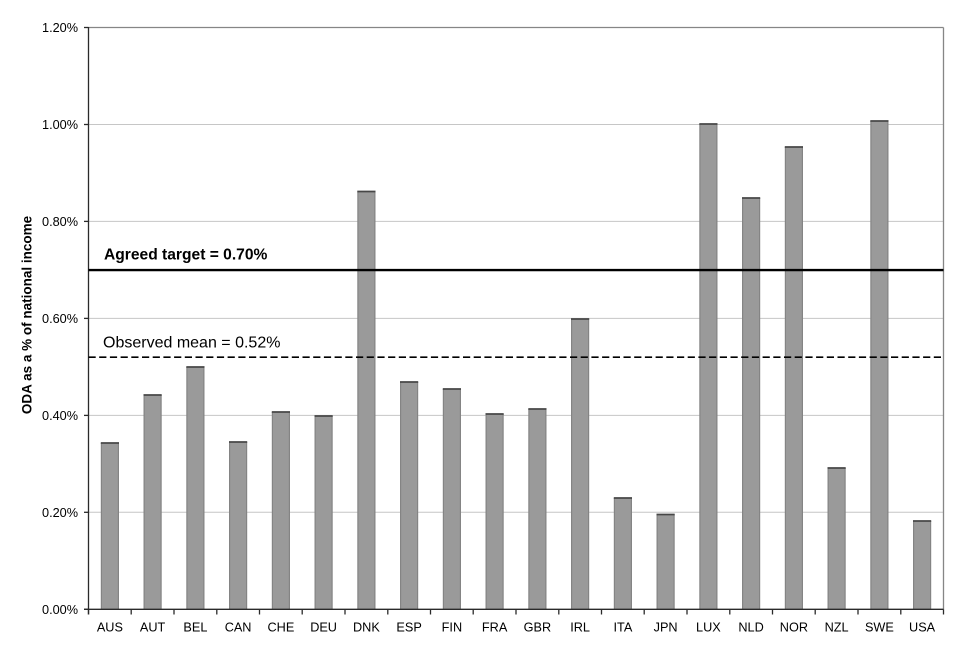 The image size is (960, 657). I want to click on svg-text: 0.60%, so click(60, 319).